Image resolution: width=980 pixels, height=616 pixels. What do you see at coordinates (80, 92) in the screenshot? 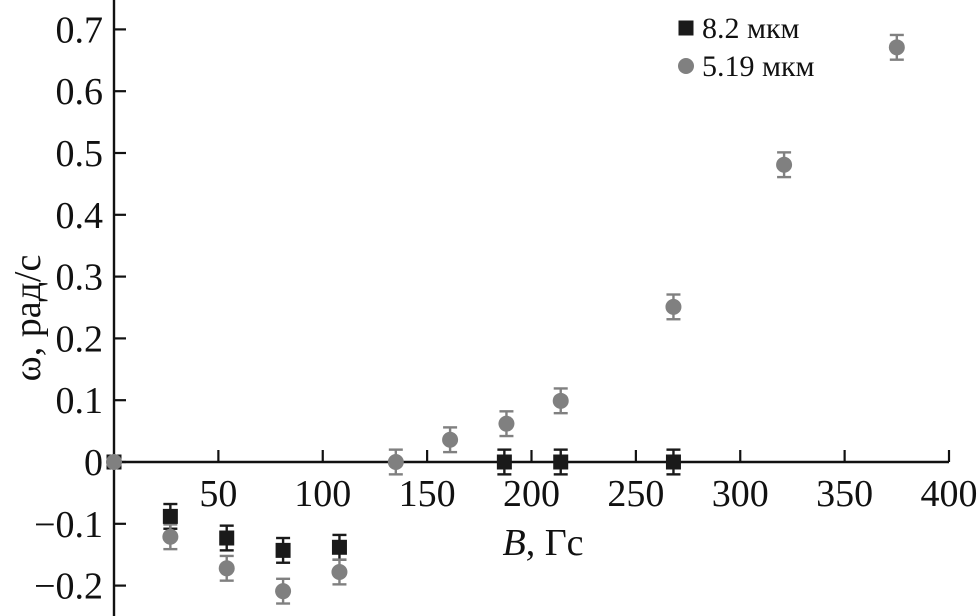
I see `y-tick-label: 0.6` at bounding box center [80, 92].